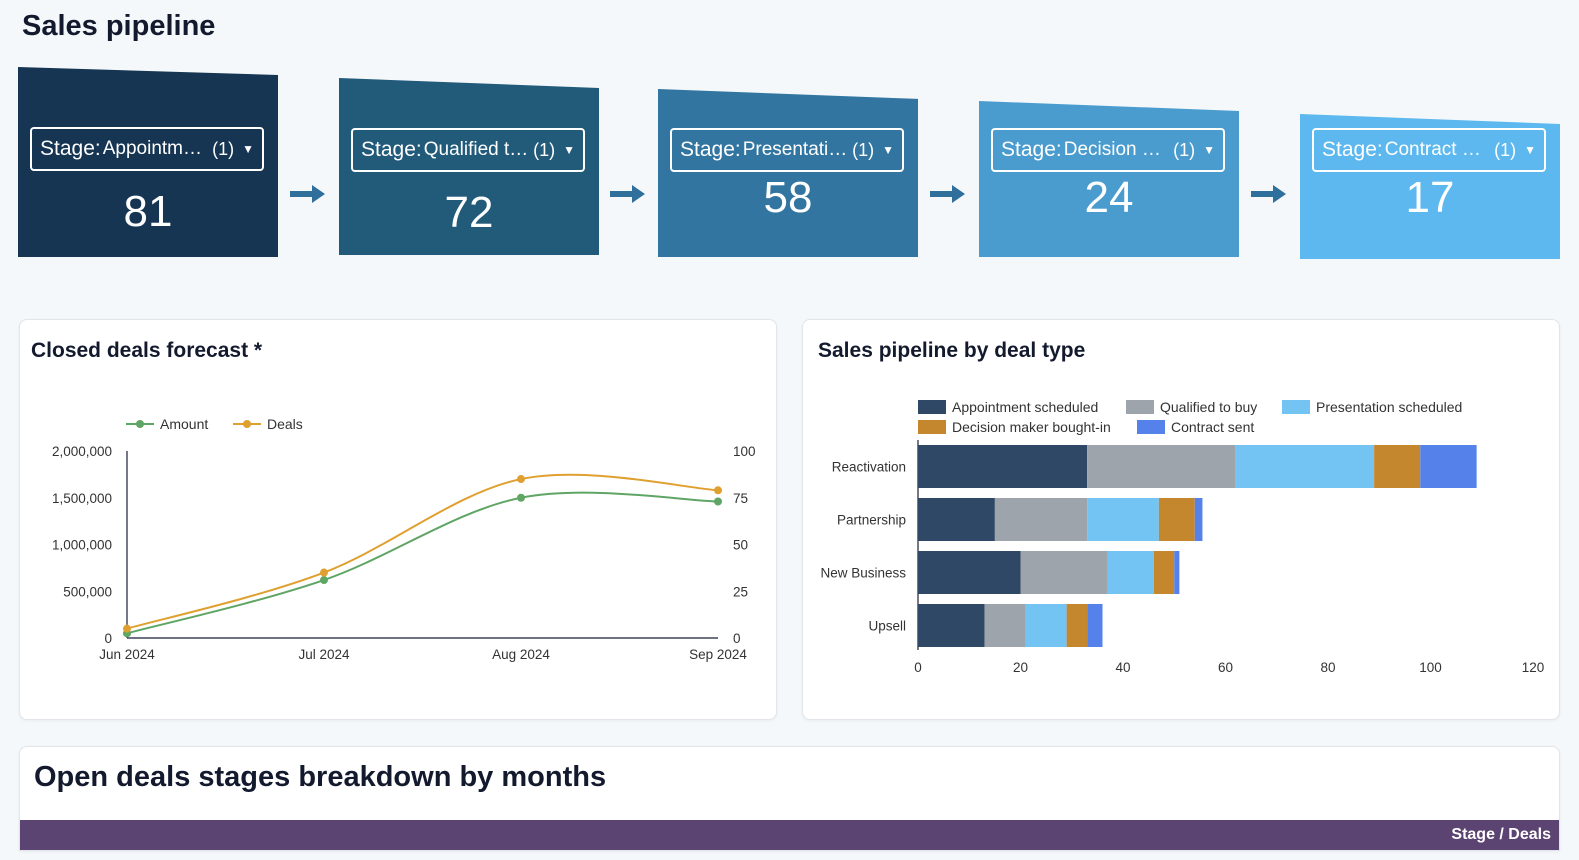 This screenshot has width=1579, height=860. What do you see at coordinates (789, 835) in the screenshot?
I see `table-header-stage-deals: Stage / Deals` at bounding box center [789, 835].